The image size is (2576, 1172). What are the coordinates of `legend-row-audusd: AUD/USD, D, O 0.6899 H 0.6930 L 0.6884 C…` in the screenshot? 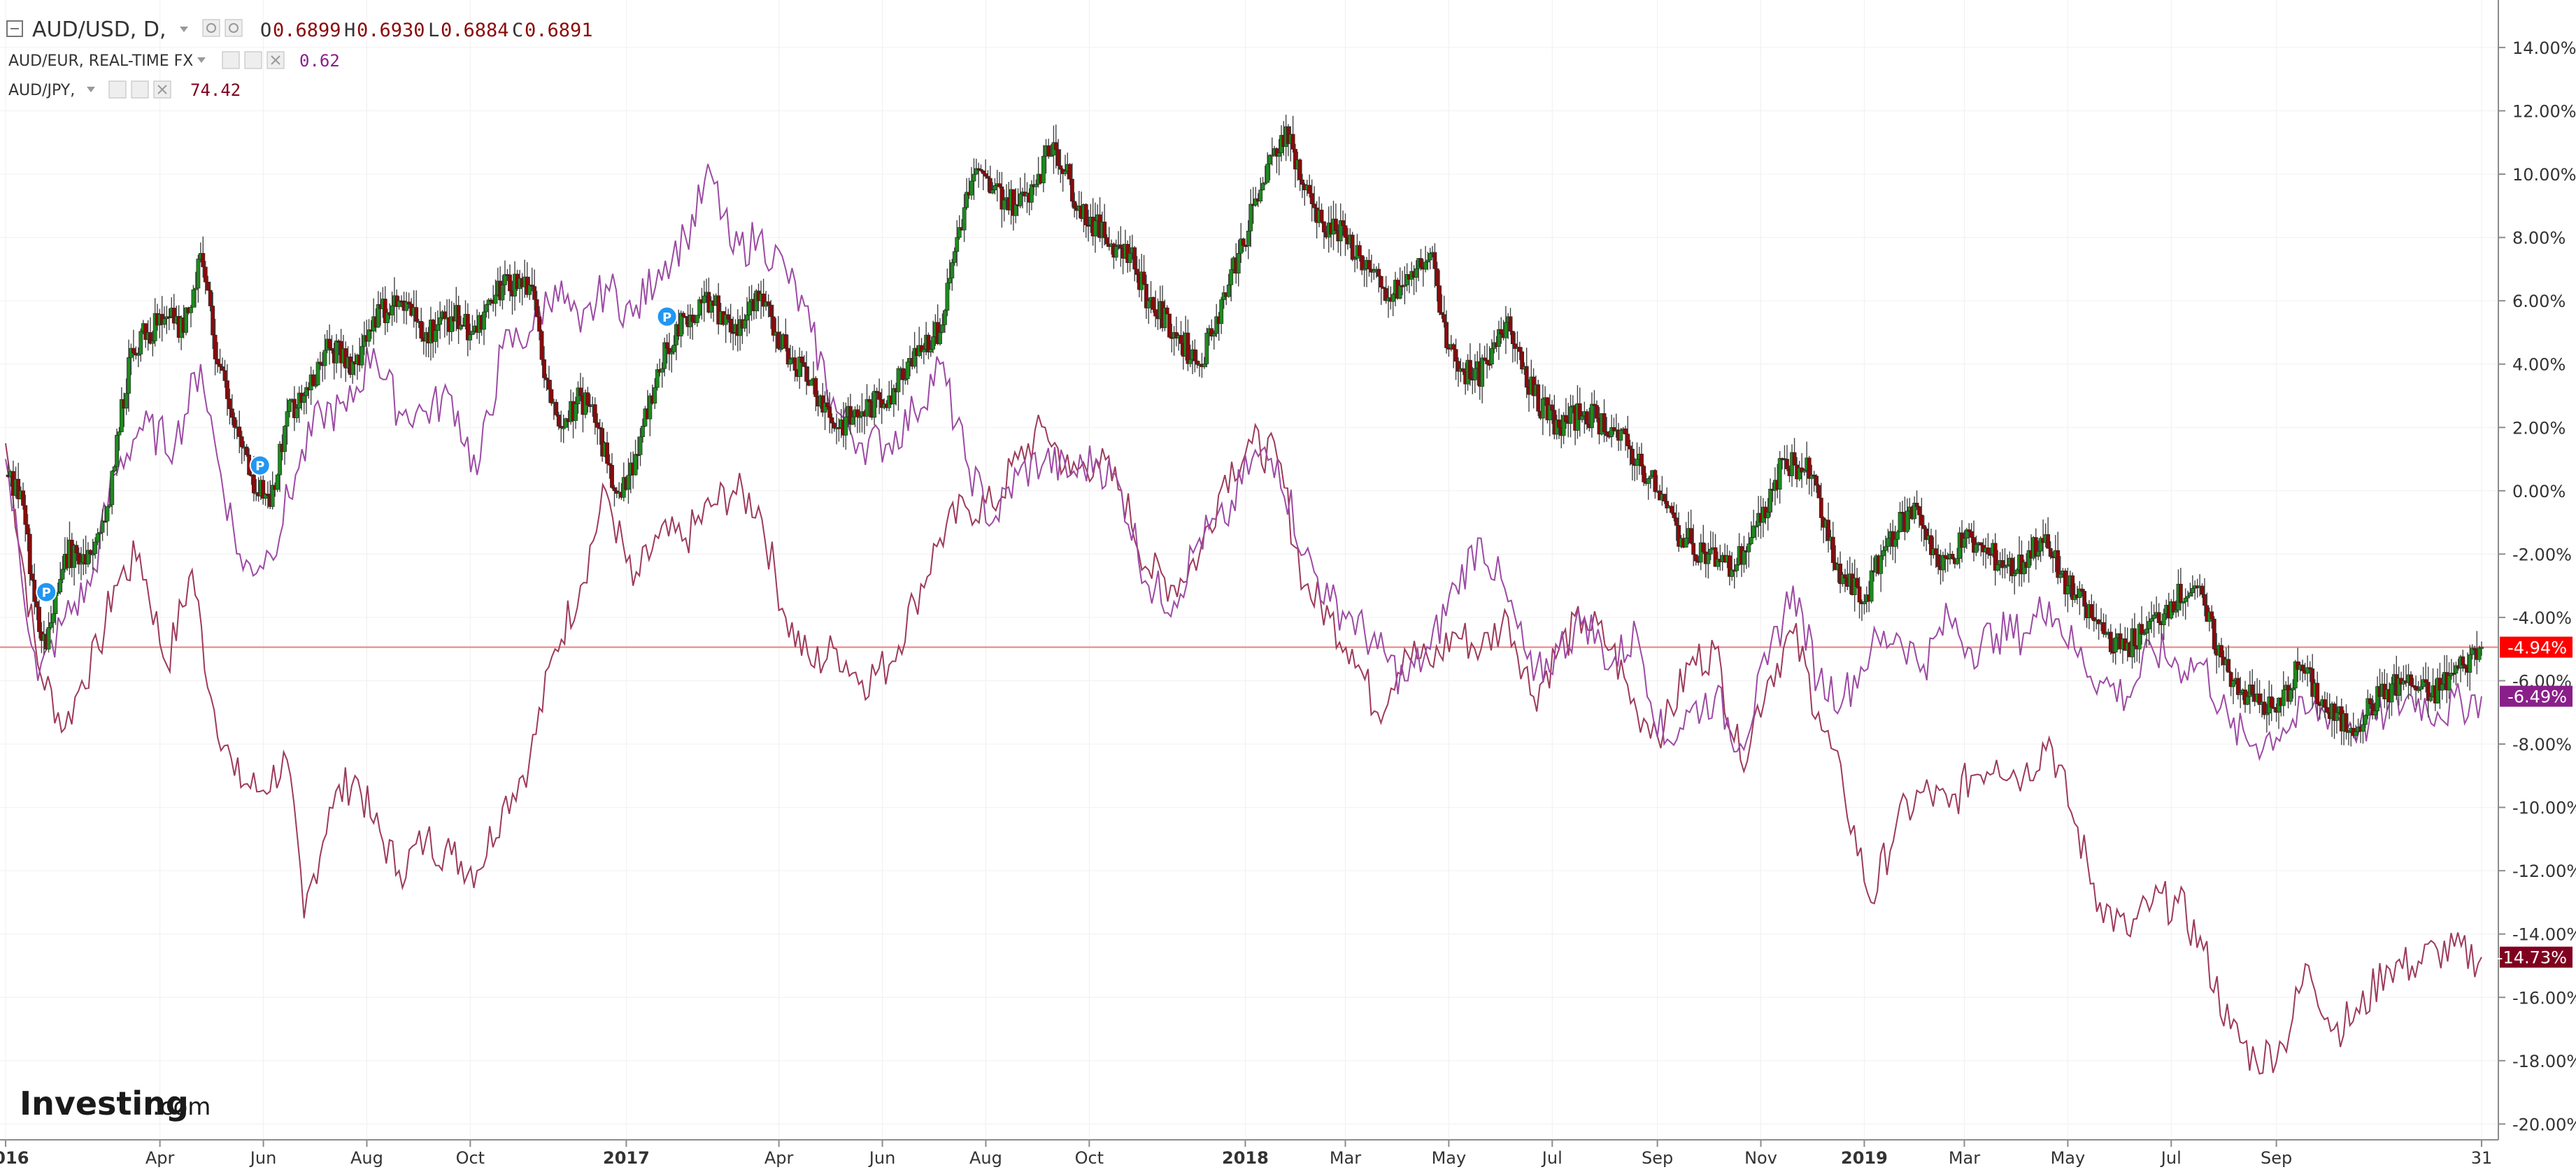 It's located at (299, 29).